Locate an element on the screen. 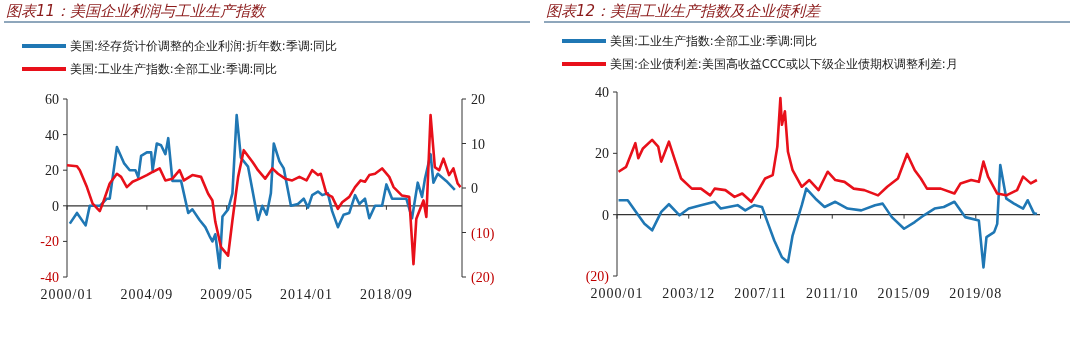  y-tick-label: 60 is located at coordinates (52, 99).